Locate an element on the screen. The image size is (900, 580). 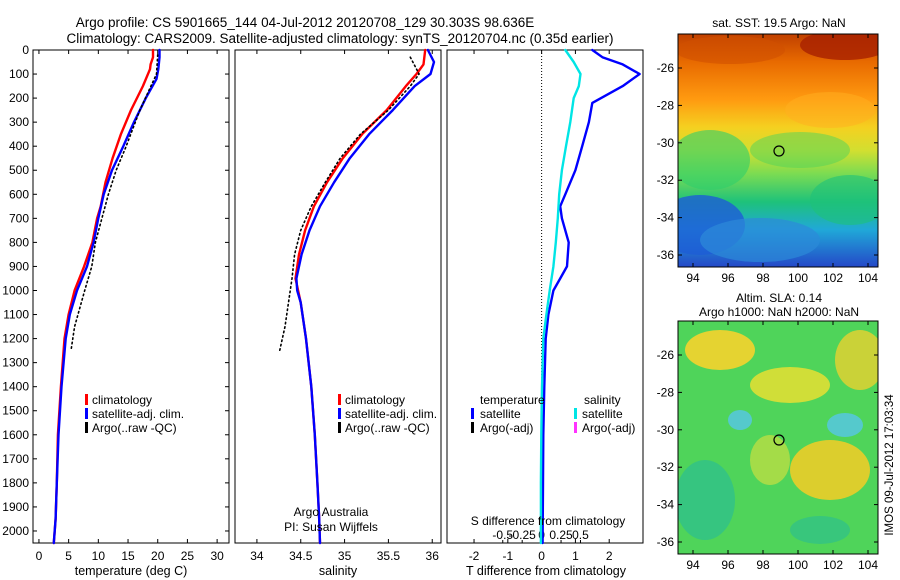
depth-tick-label: 1900 is located at coordinates (15, 507).